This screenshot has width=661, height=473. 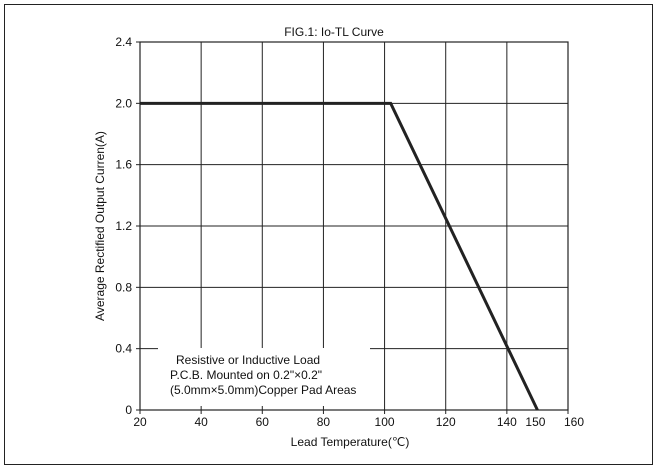 What do you see at coordinates (574, 422) in the screenshot?
I see `x-tick-label: 160` at bounding box center [574, 422].